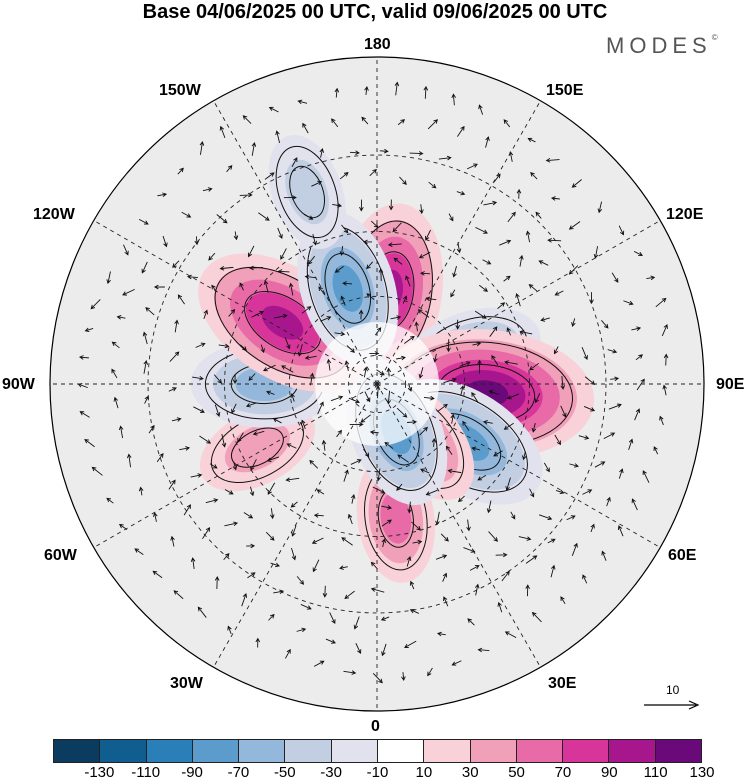  What do you see at coordinates (518, 465) in the screenshot?
I see `meridian-line` at bounding box center [518, 465].